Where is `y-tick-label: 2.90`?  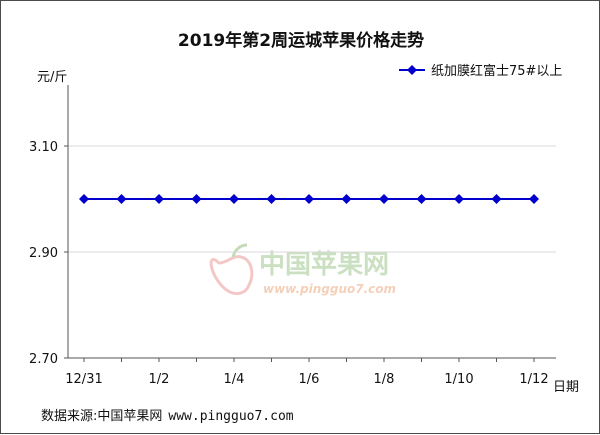
y-tick-label: 2.90 is located at coordinates (43, 253).